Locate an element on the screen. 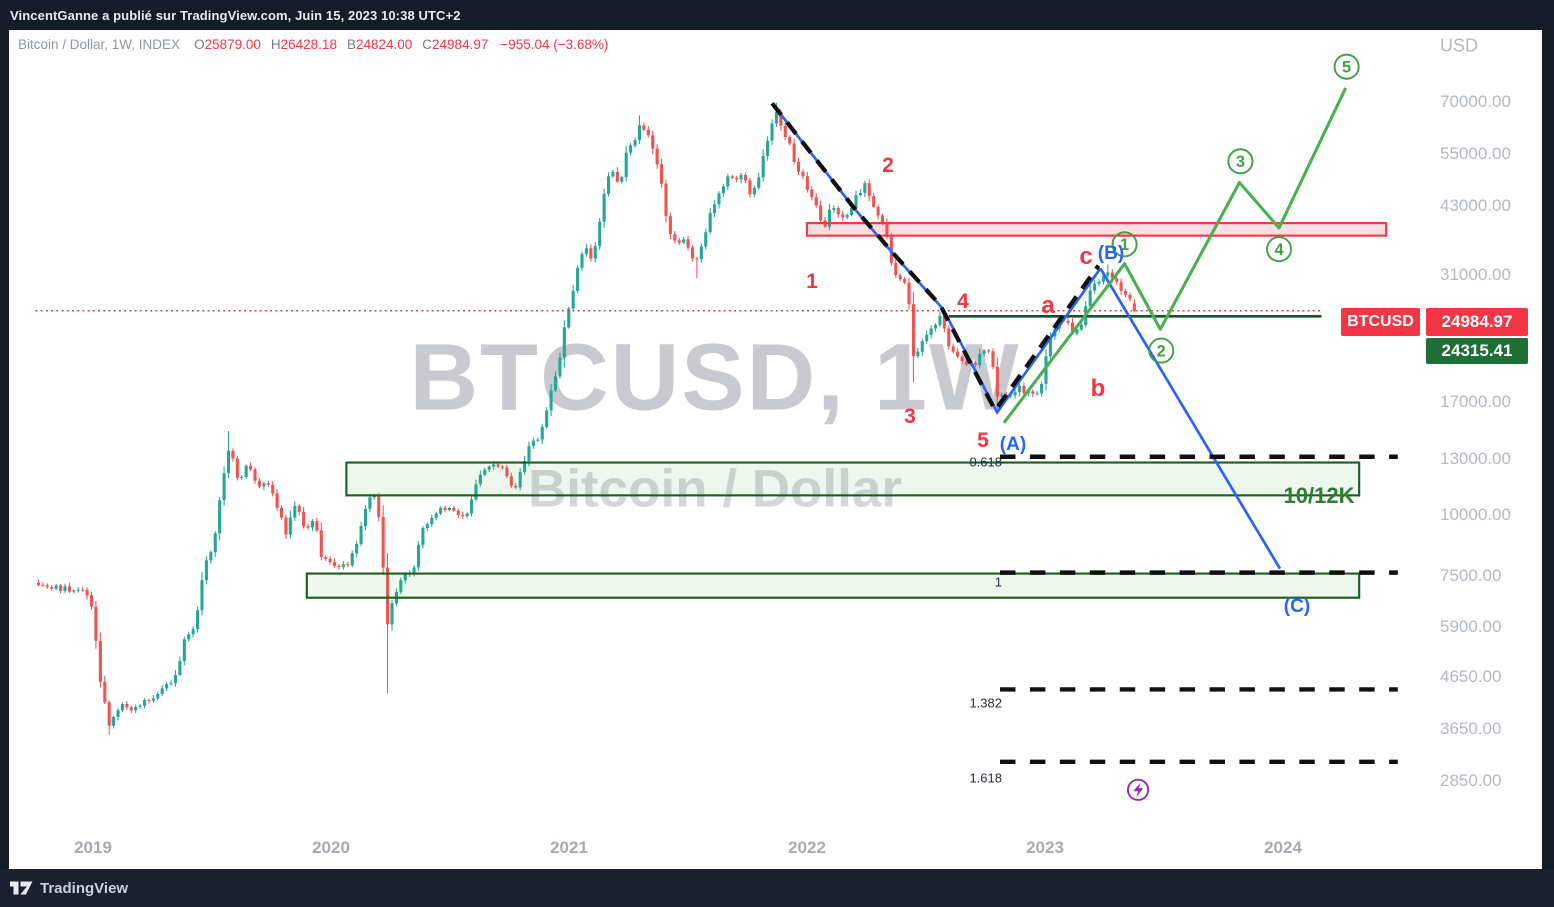 The height and width of the screenshot is (907, 1554). circled-wave-5: 5 is located at coordinates (1346, 66).